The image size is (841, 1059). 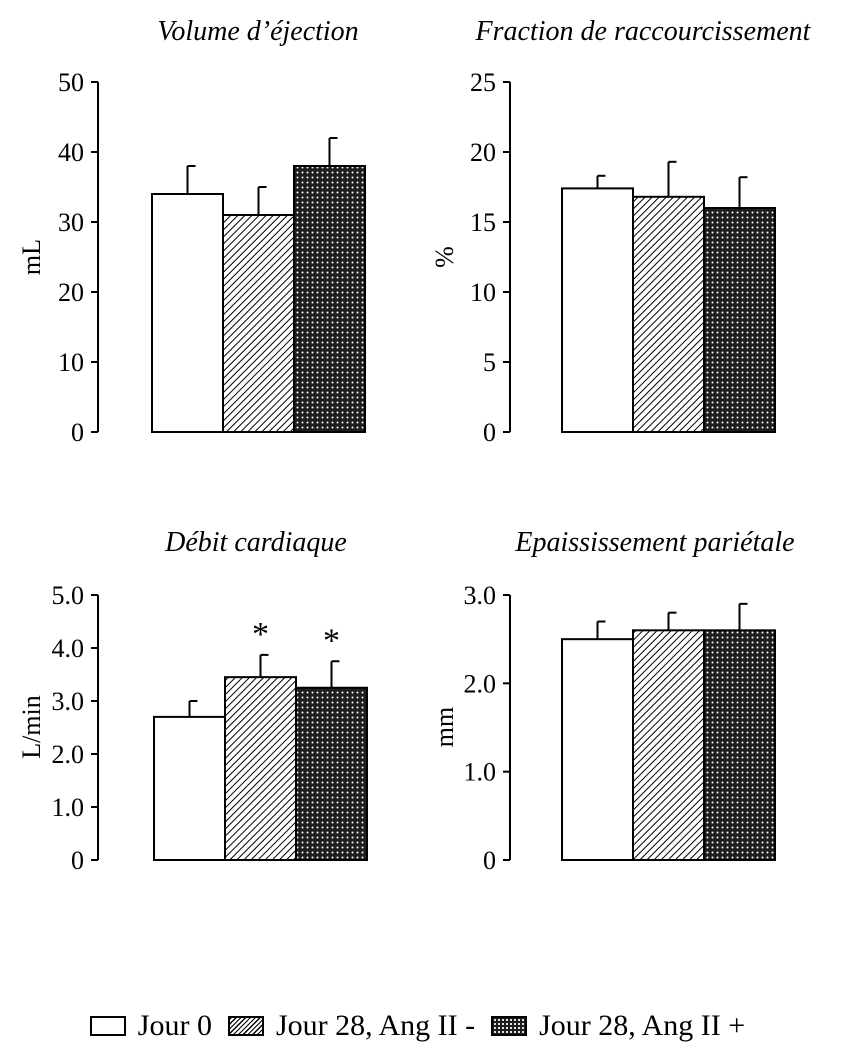 What do you see at coordinates (71, 152) in the screenshot?
I see `y-tick-label: 40` at bounding box center [71, 152].